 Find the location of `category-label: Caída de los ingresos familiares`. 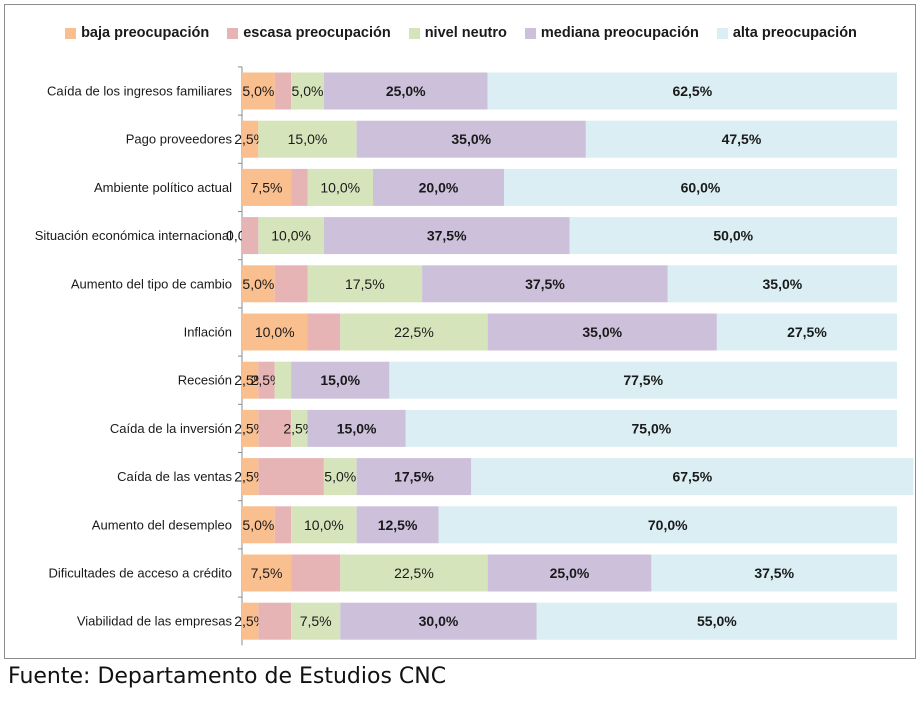

category-label: Caída de los ingresos familiares is located at coordinates (139, 91).